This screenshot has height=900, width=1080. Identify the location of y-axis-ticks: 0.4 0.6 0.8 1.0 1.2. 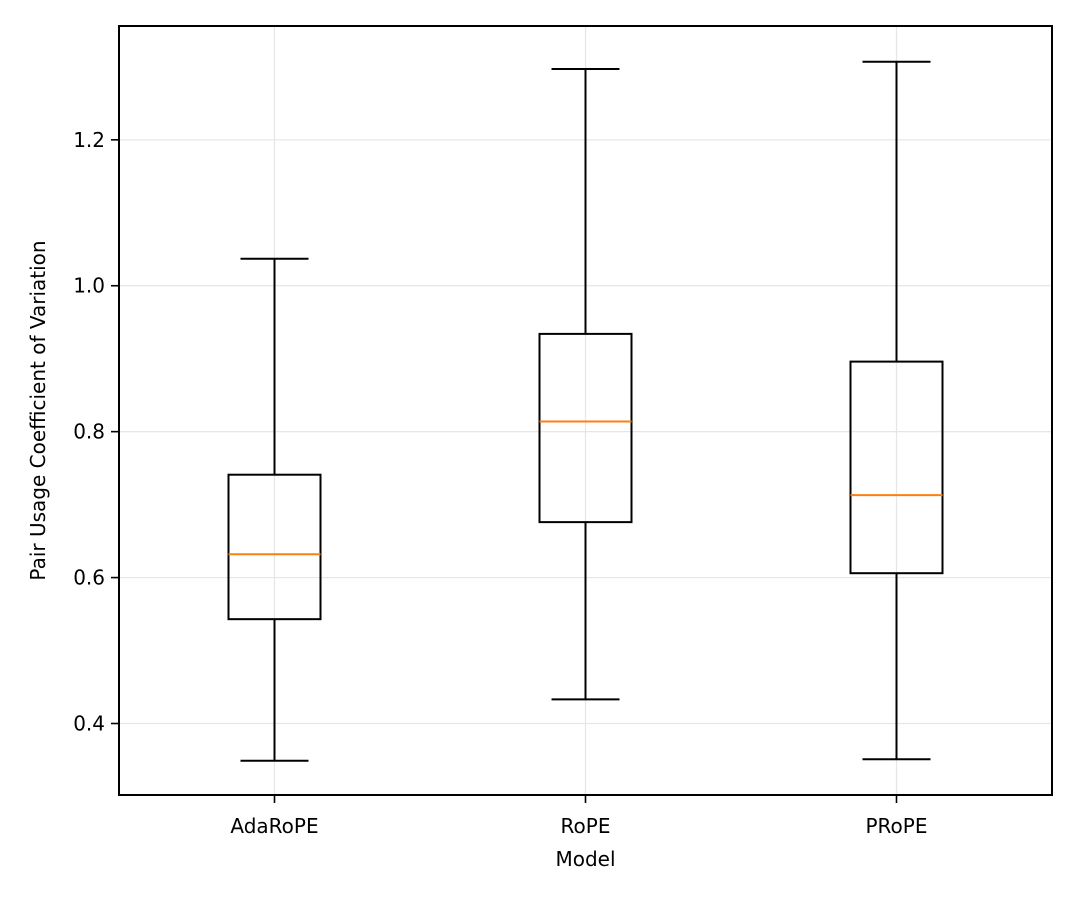
(96, 431).